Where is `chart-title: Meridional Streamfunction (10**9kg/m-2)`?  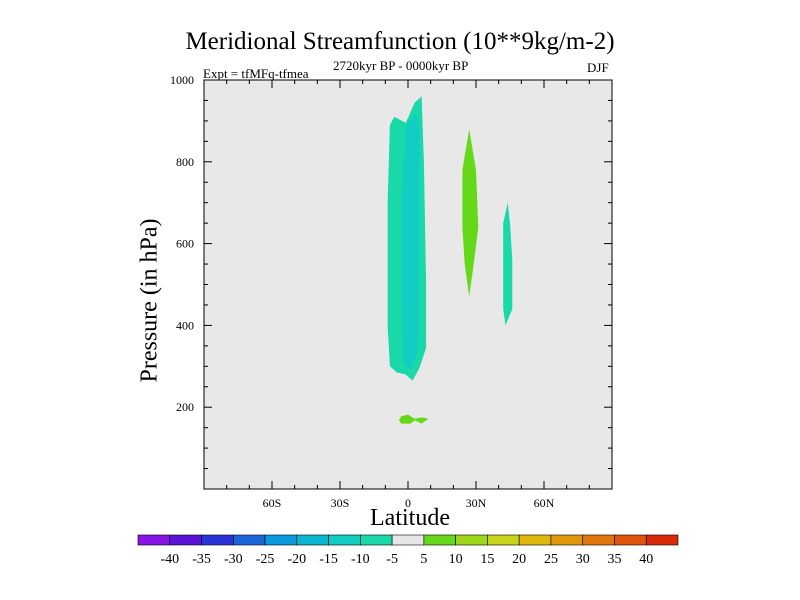 chart-title: Meridional Streamfunction (10**9kg/m-2) is located at coordinates (400, 41).